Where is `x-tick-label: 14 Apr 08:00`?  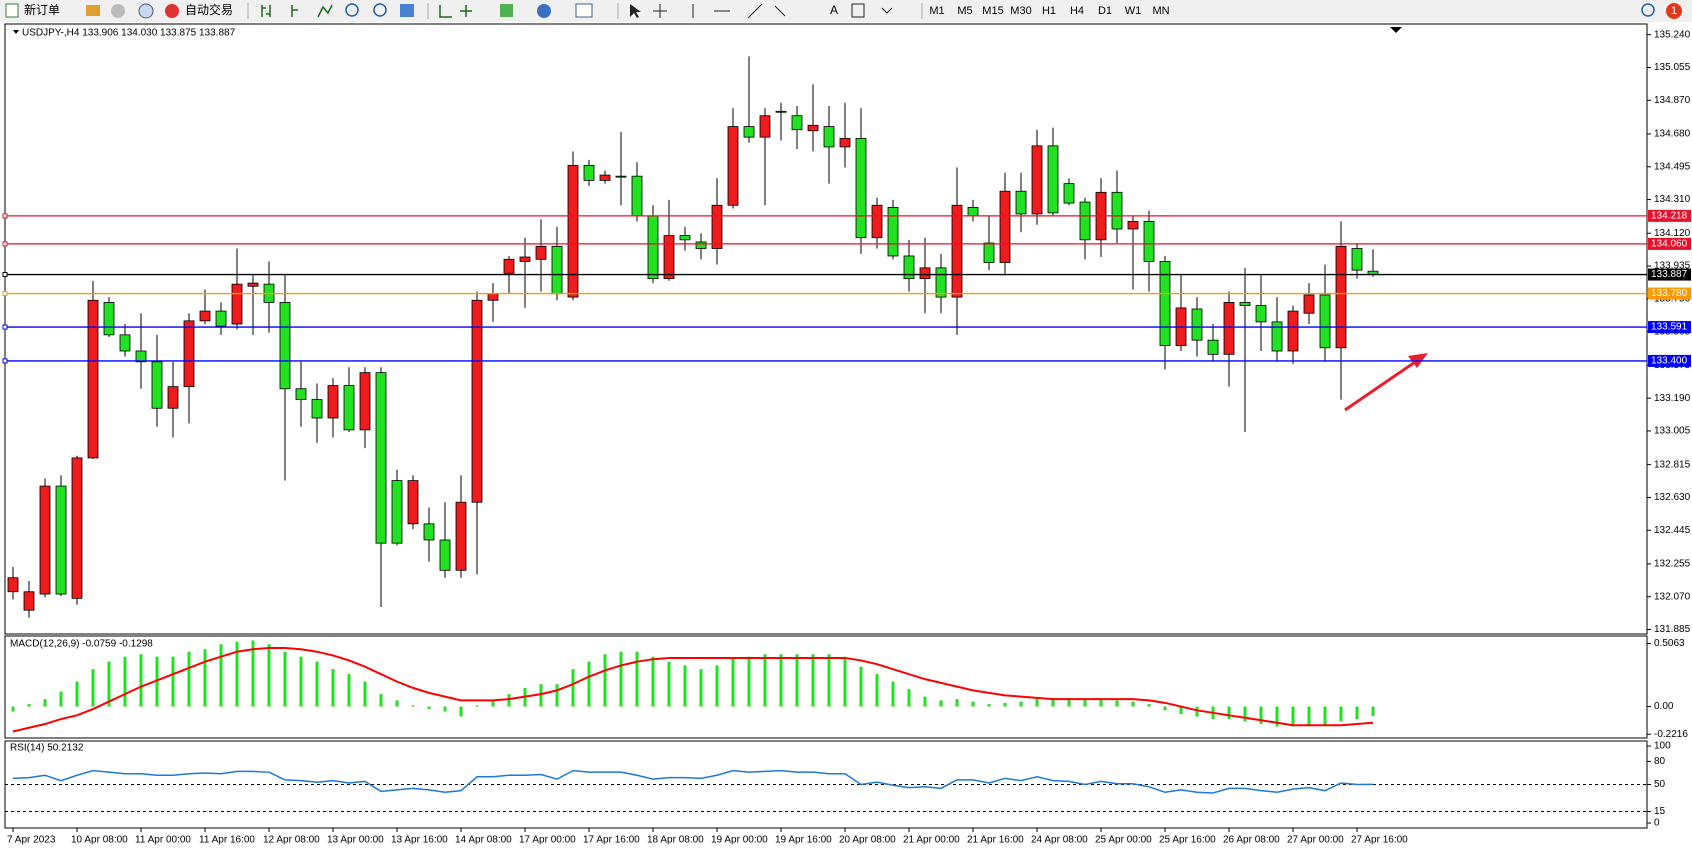 x-tick-label: 14 Apr 08:00 is located at coordinates (483, 840).